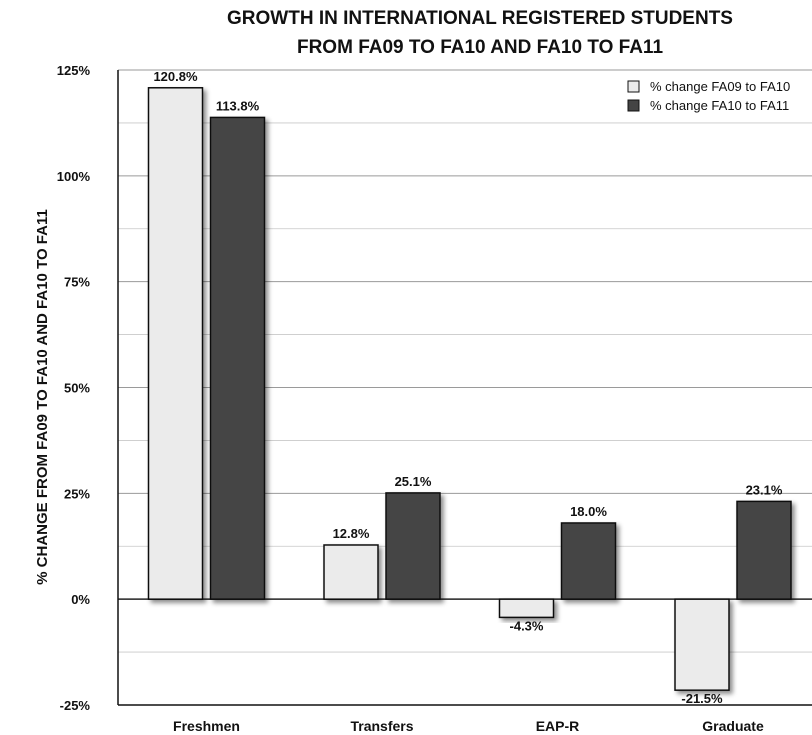 Image resolution: width=812 pixels, height=735 pixels. What do you see at coordinates (733, 726) in the screenshot?
I see `x-category-label: Graduate` at bounding box center [733, 726].